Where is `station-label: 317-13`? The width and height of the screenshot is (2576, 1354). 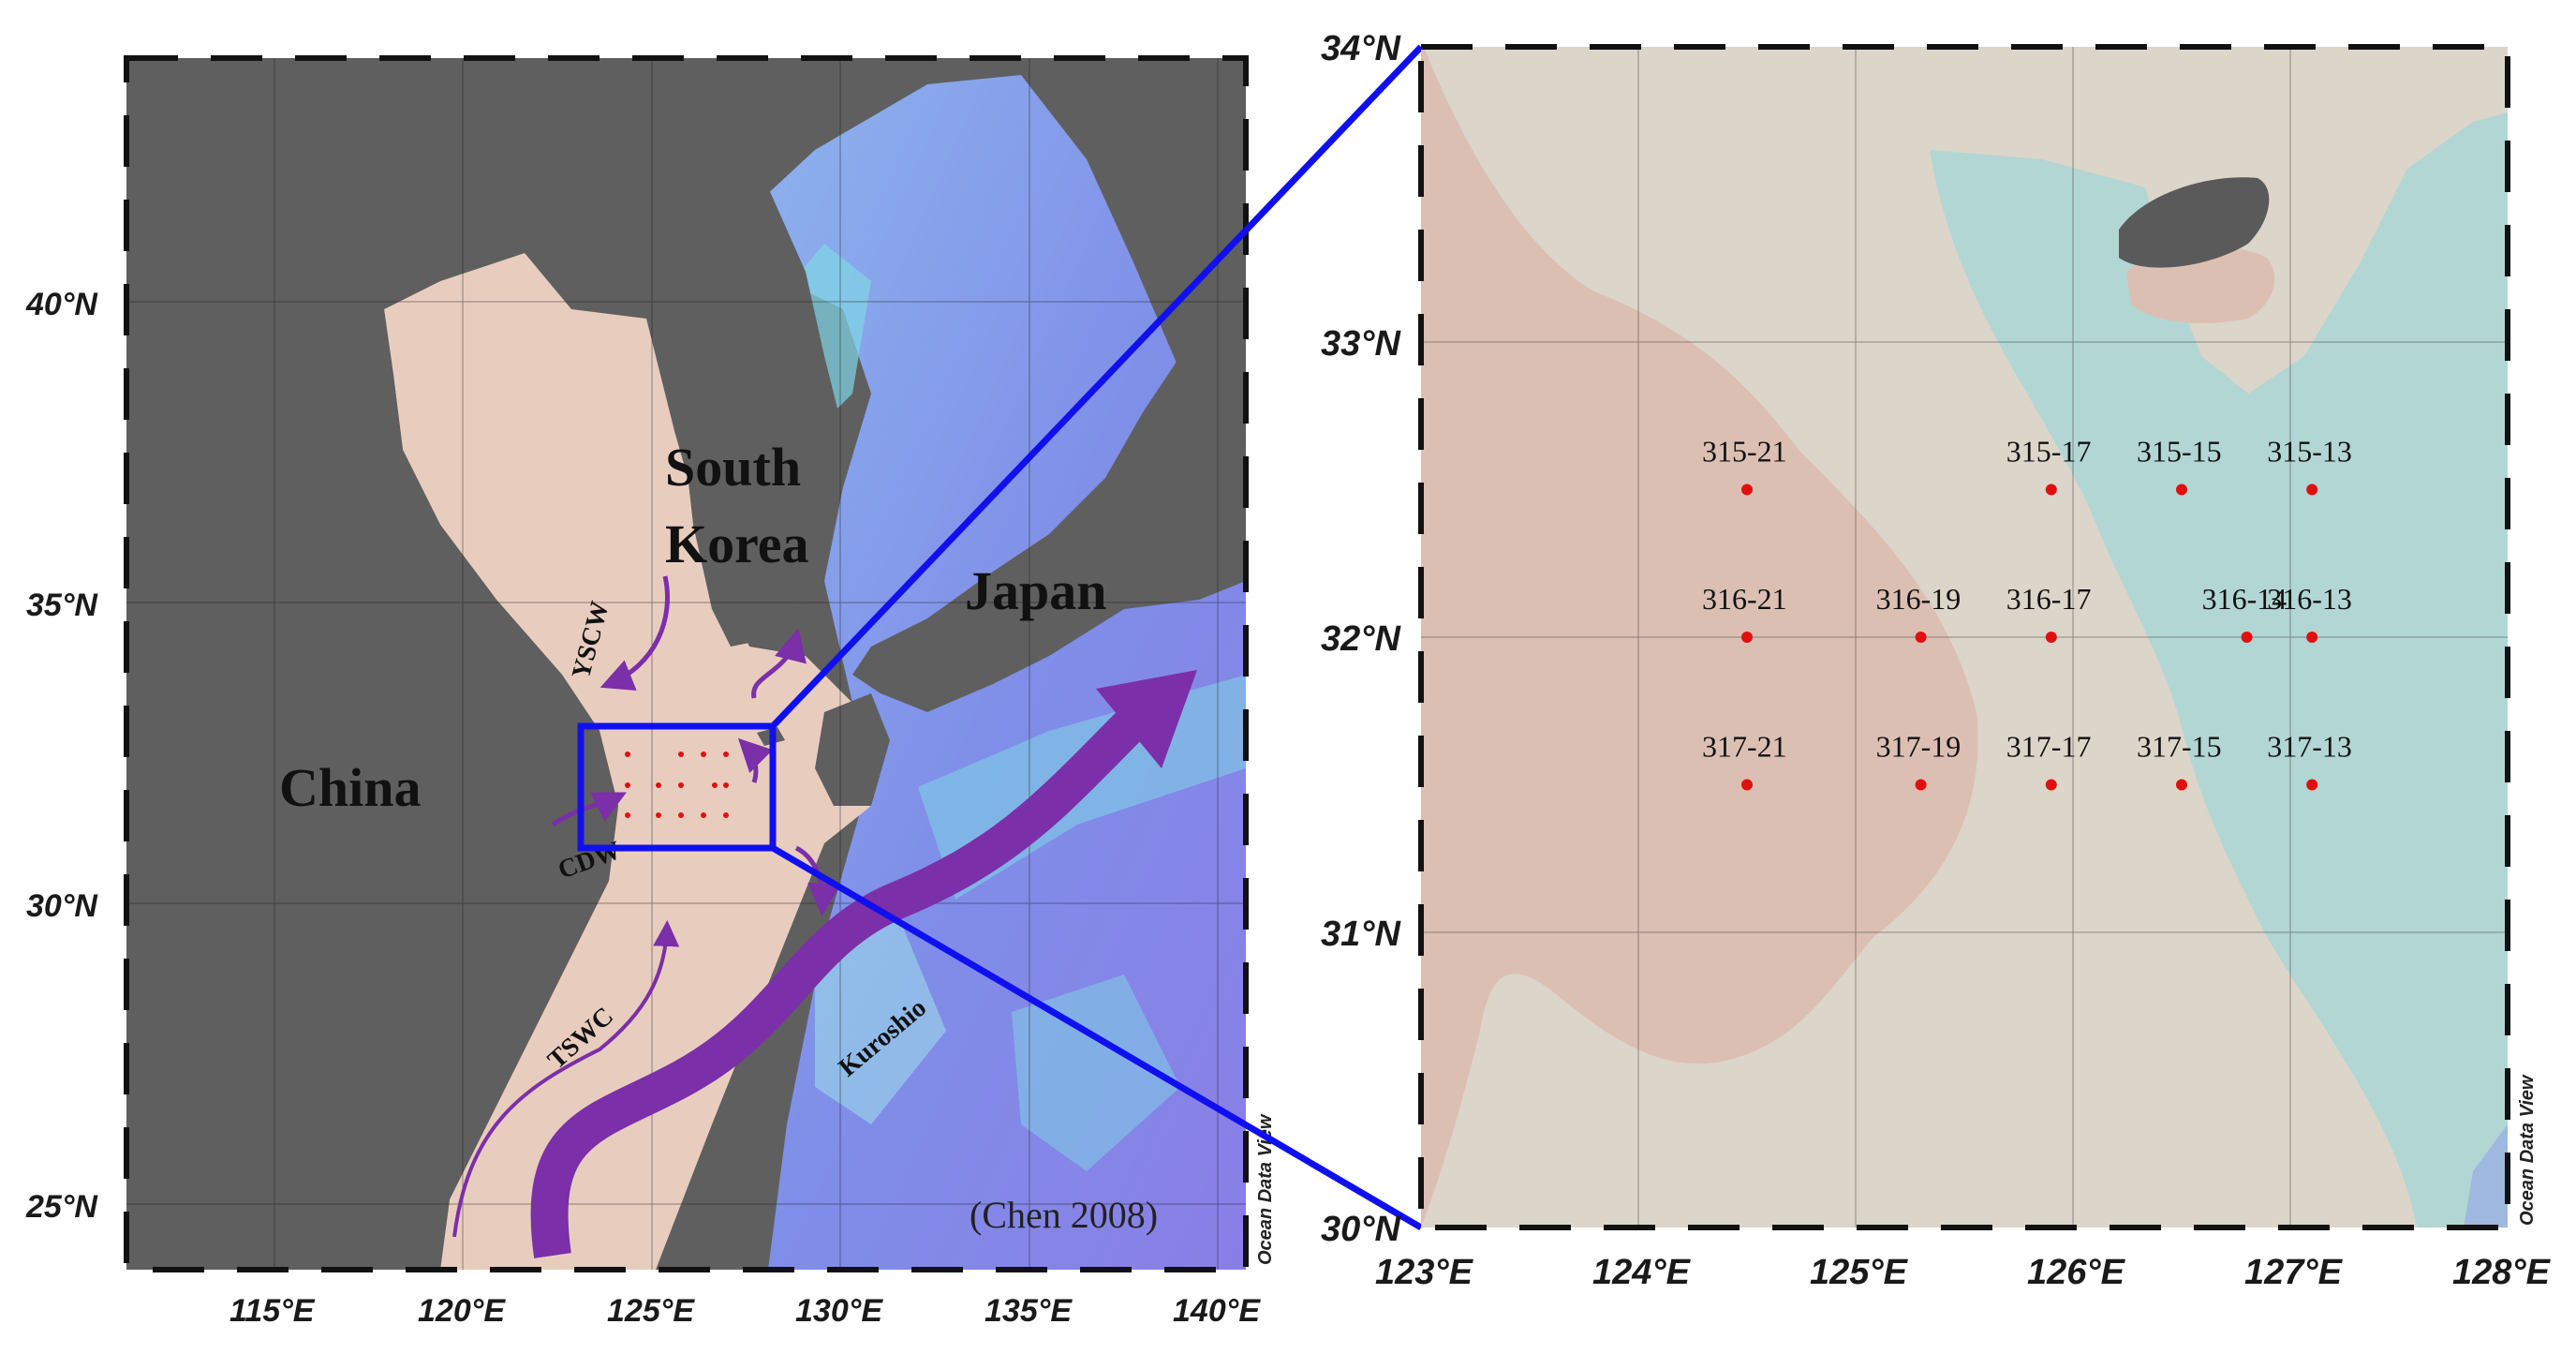 station-label: 317-13 is located at coordinates (2309, 747).